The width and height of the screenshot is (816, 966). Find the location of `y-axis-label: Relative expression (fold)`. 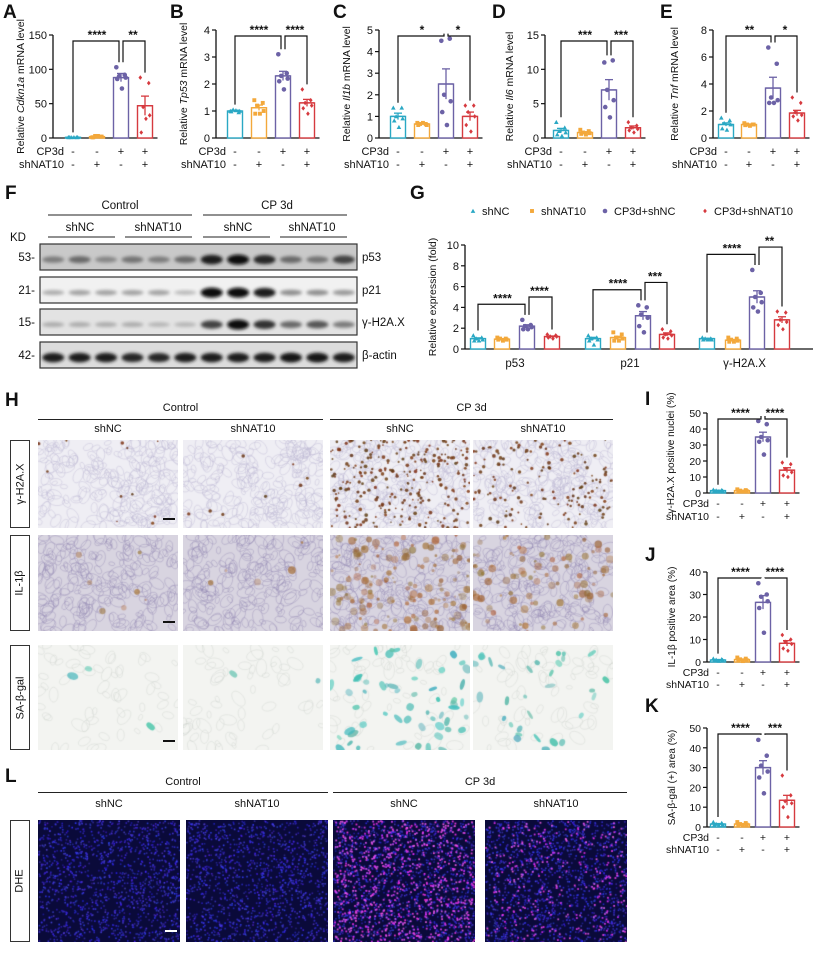

y-axis-label: Relative expression (fold) is located at coordinates (433, 297).